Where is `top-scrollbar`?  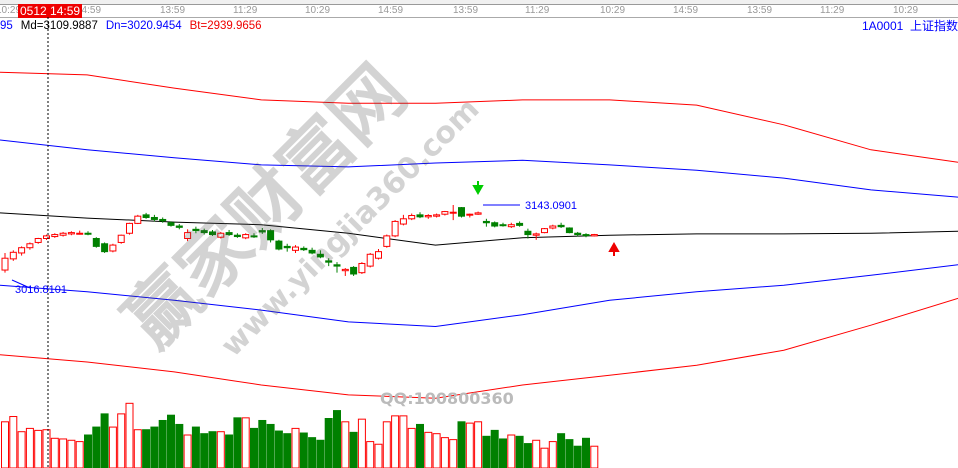 top-scrollbar is located at coordinates (479, 2).